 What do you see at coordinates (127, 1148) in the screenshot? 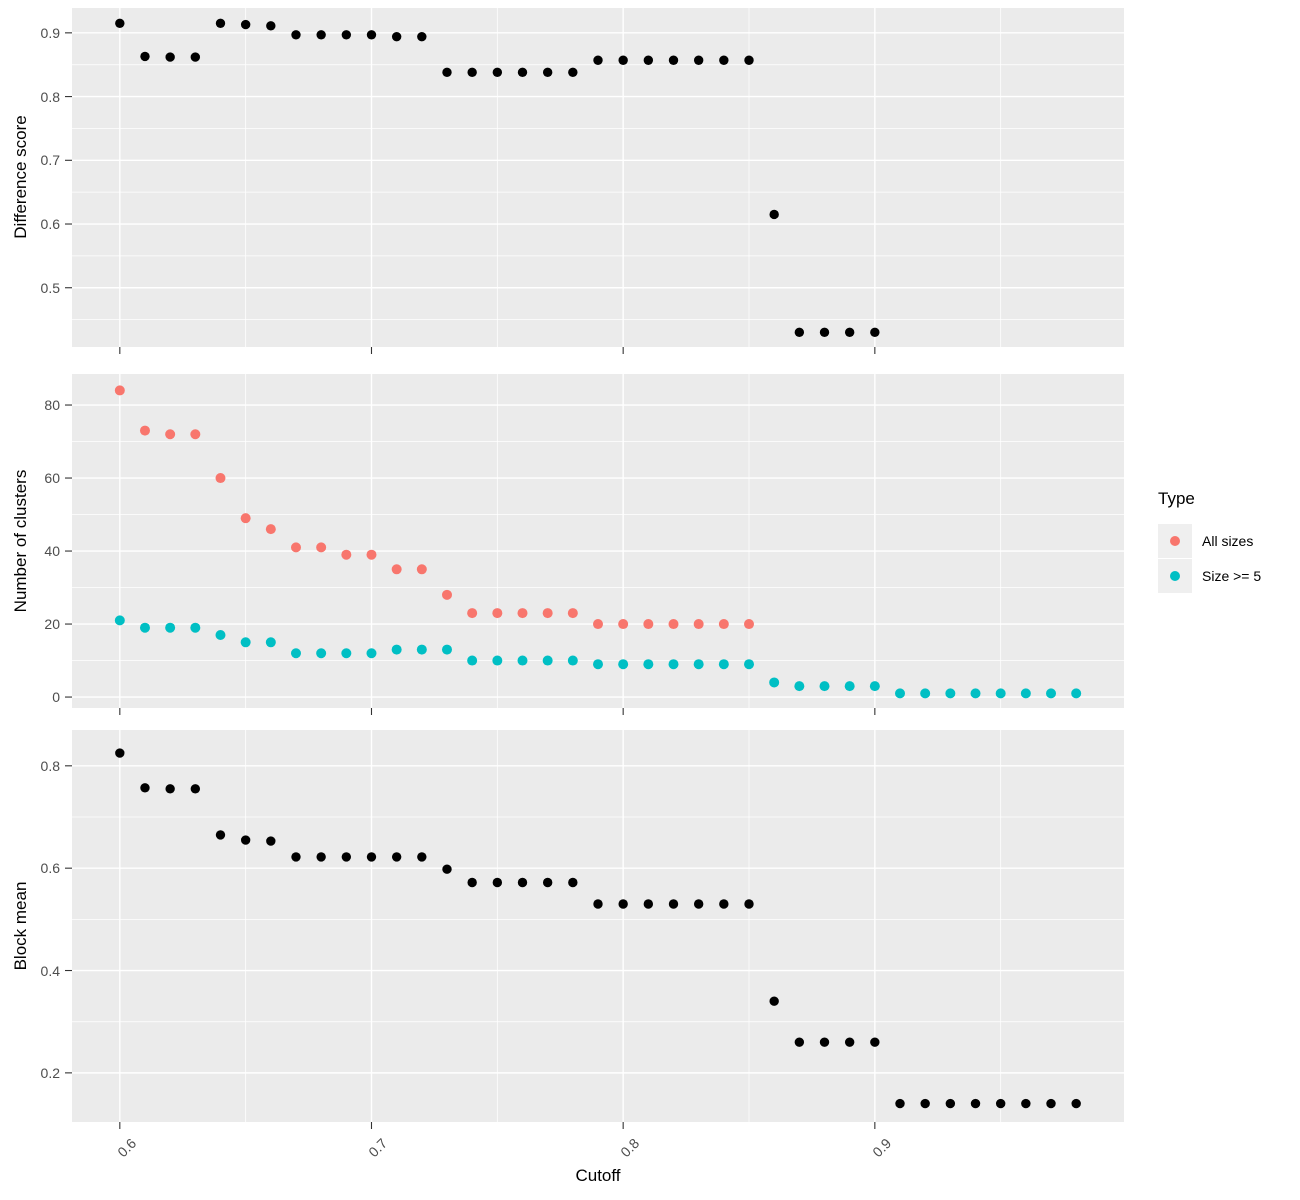
I see `x-tick-label: 0.6` at bounding box center [127, 1148].